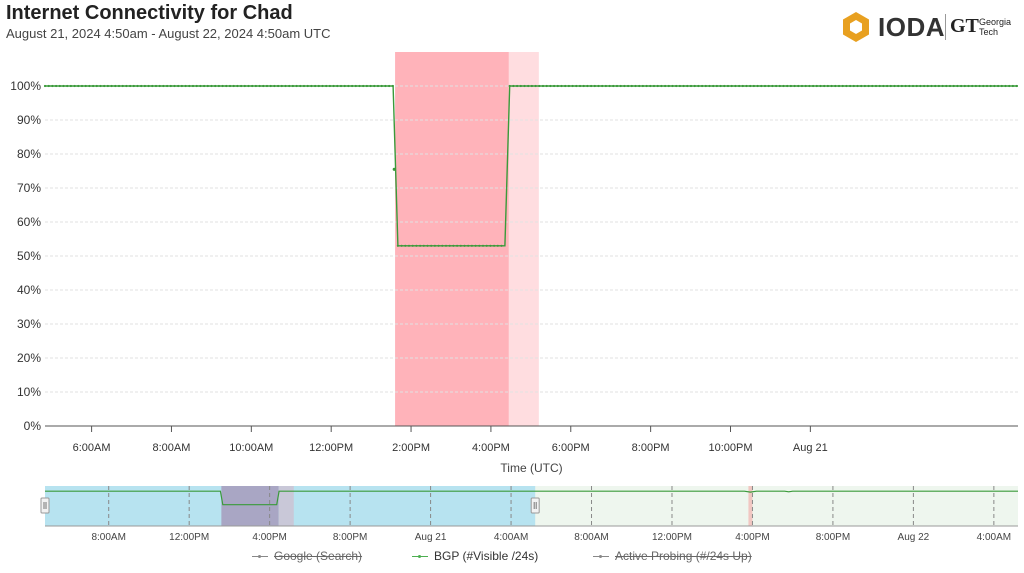  Describe the element at coordinates (964, 26) in the screenshot. I see `gt-logo-mark: GT` at that location.